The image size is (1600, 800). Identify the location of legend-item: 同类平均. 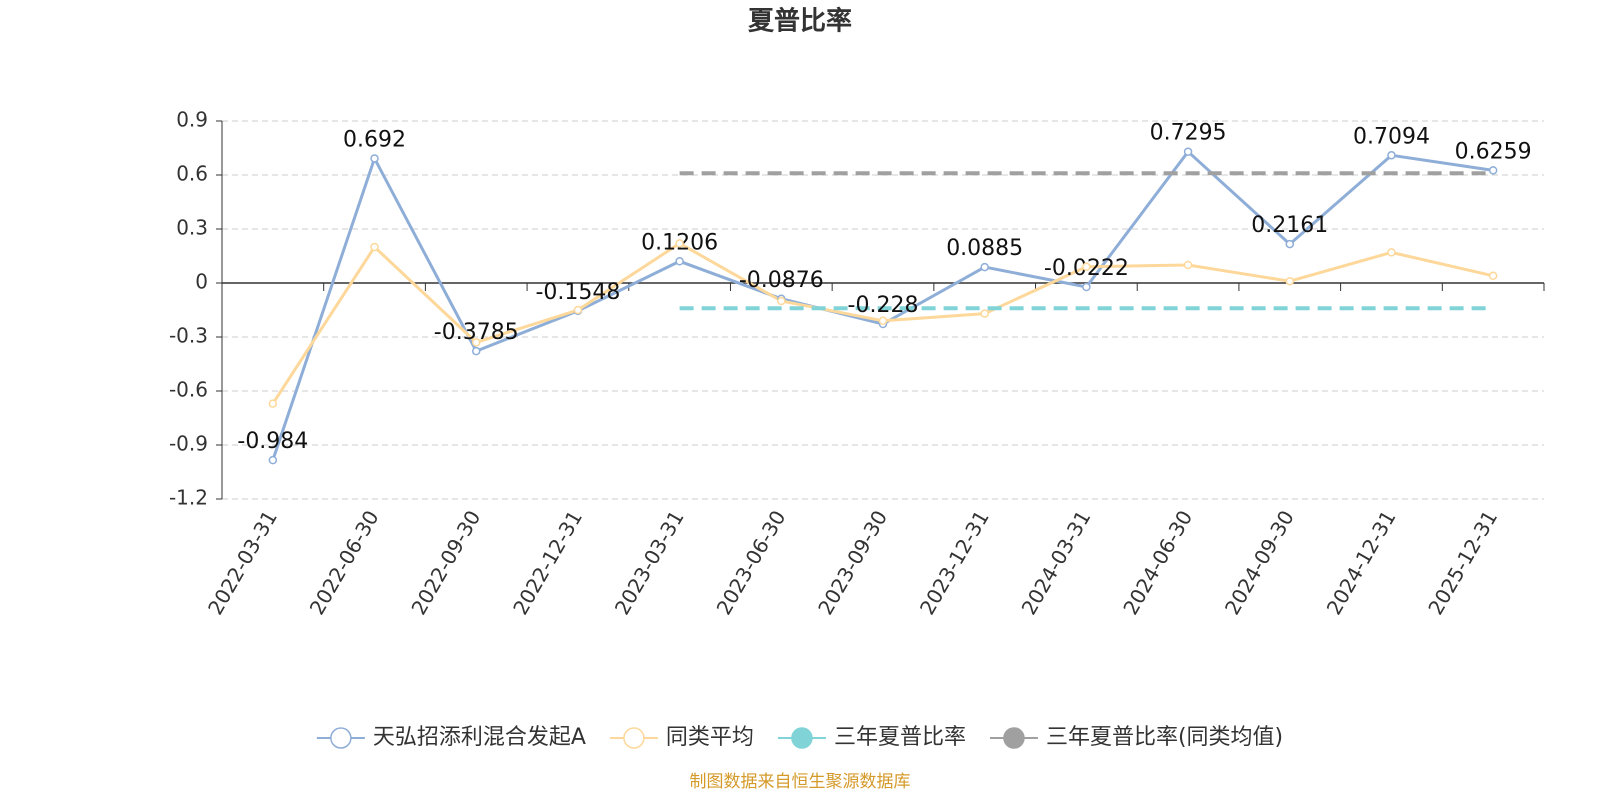
(681, 737).